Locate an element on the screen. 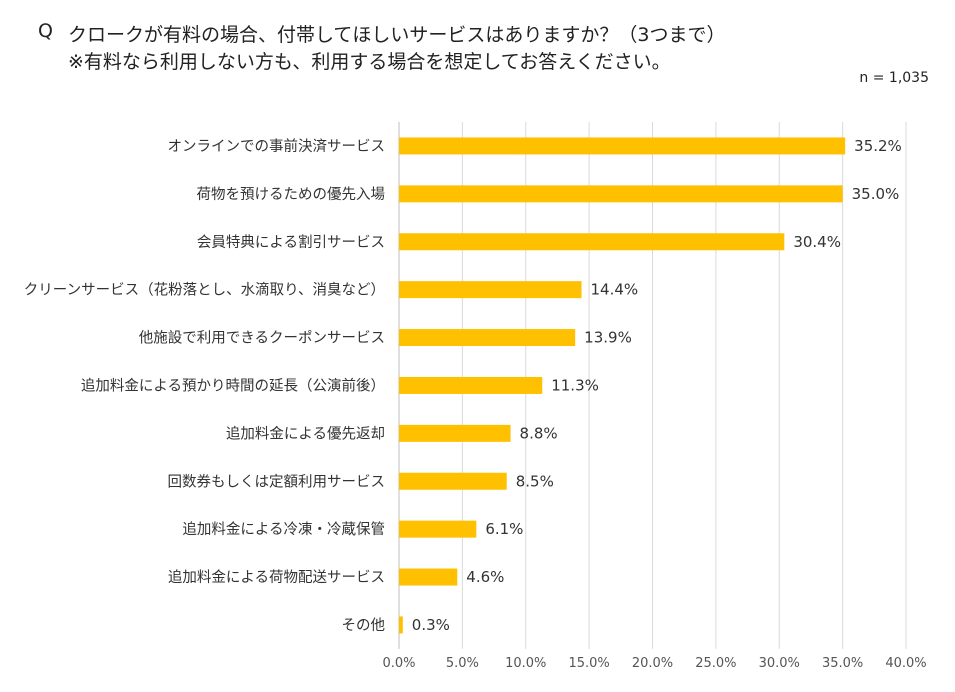 Image resolution: width=955 pixels, height=692 pixels. x-tick-label: 25.0% is located at coordinates (715, 663).